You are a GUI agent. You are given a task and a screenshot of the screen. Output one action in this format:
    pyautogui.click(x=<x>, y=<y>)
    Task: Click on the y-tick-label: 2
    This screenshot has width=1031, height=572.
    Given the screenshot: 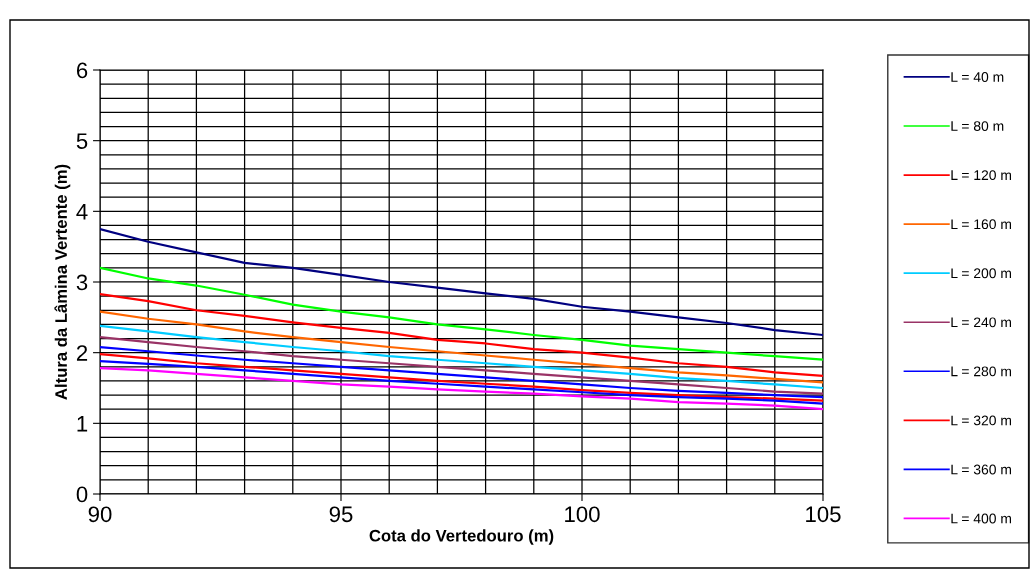 What is the action you would take?
    pyautogui.click(x=82, y=353)
    